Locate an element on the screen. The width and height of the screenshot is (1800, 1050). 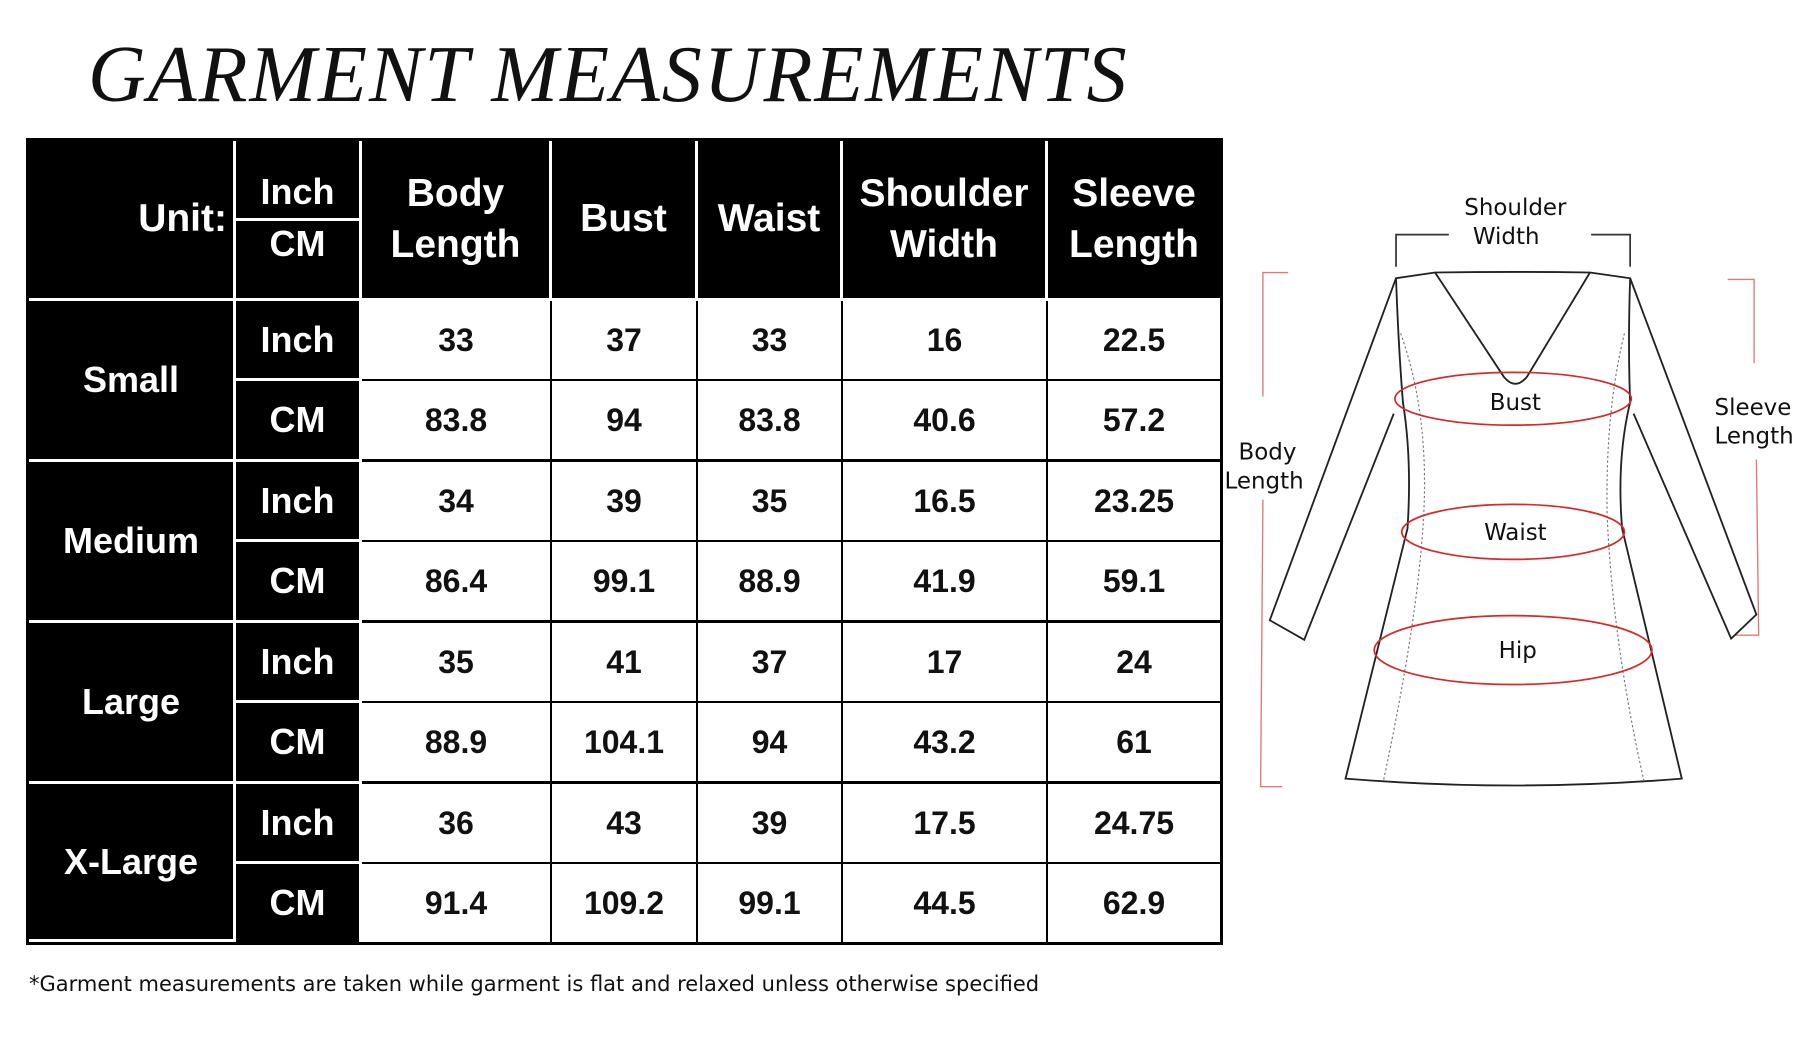
cell-shoulder-width: 40.6 is located at coordinates (945, 421).